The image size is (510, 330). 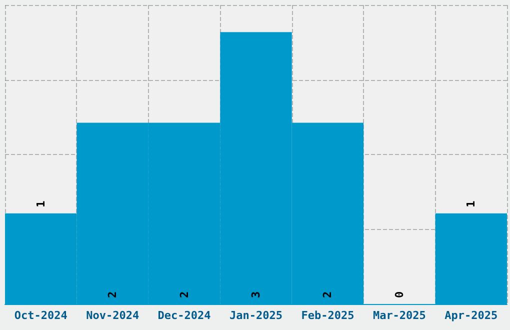 What do you see at coordinates (256, 315) in the screenshot?
I see `x-tick-label: Jan-2025` at bounding box center [256, 315].